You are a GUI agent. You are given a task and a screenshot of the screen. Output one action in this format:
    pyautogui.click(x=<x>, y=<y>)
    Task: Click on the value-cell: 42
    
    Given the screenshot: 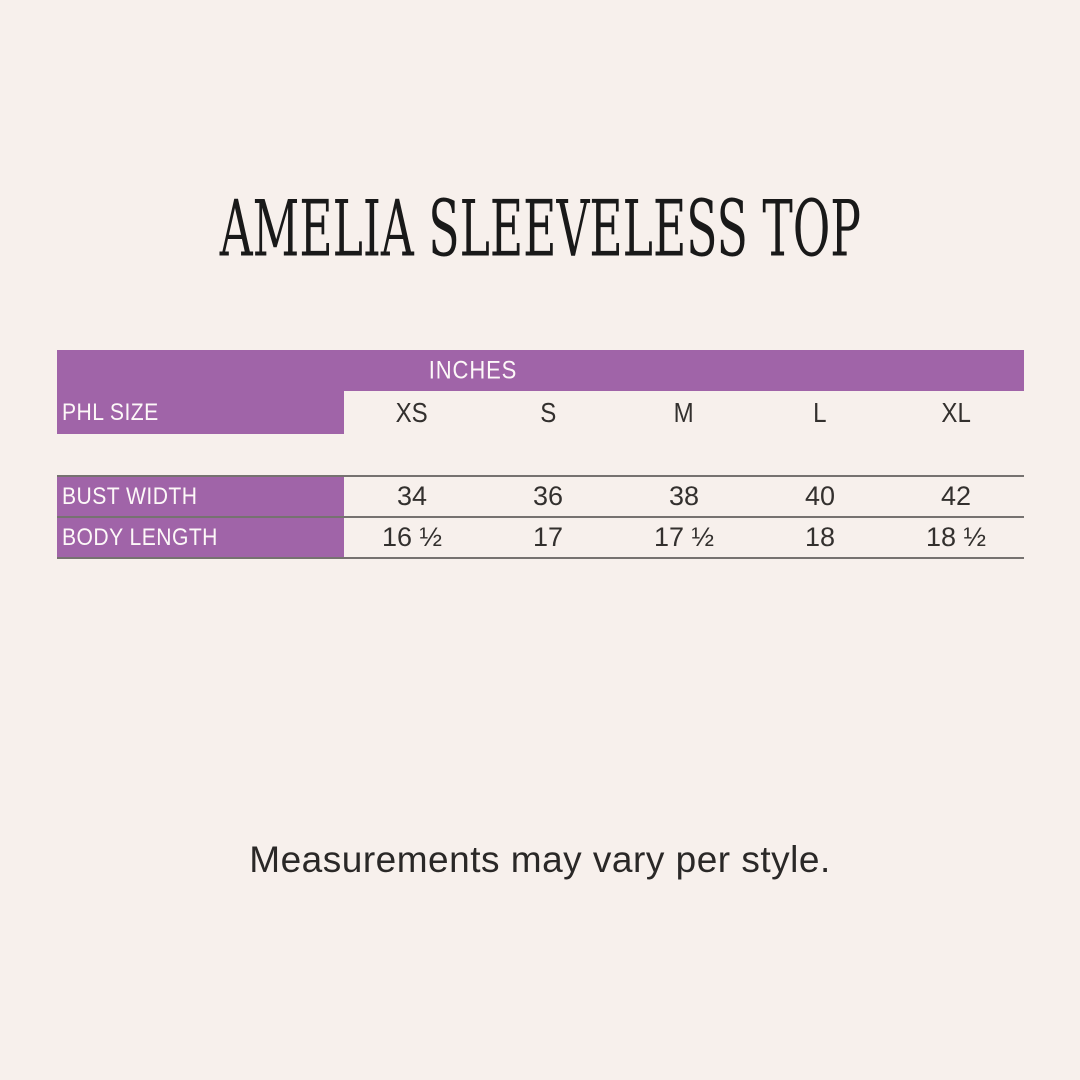 What is the action you would take?
    pyautogui.click(x=956, y=496)
    